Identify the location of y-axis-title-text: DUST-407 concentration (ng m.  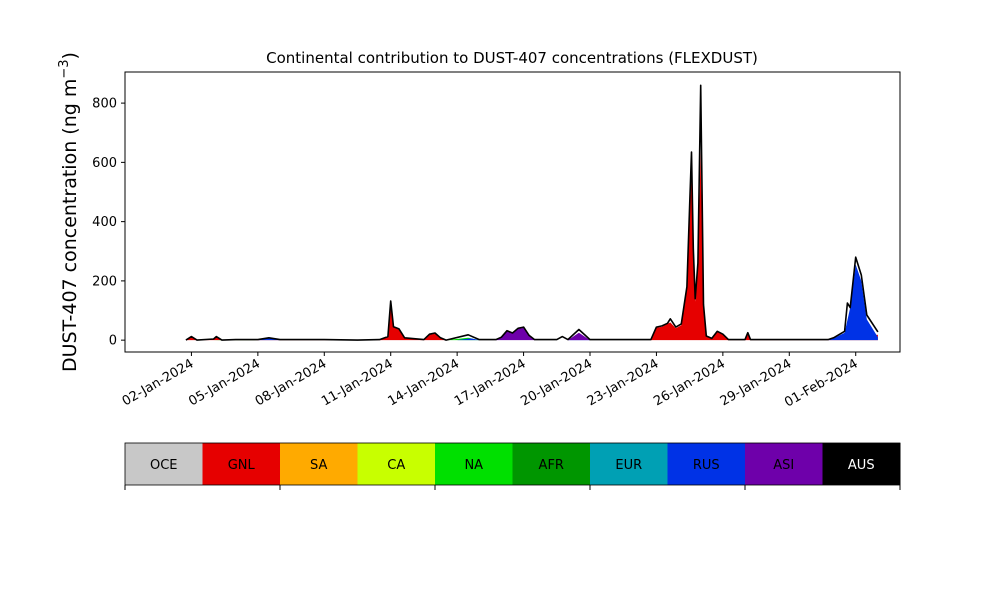
(70, 225).